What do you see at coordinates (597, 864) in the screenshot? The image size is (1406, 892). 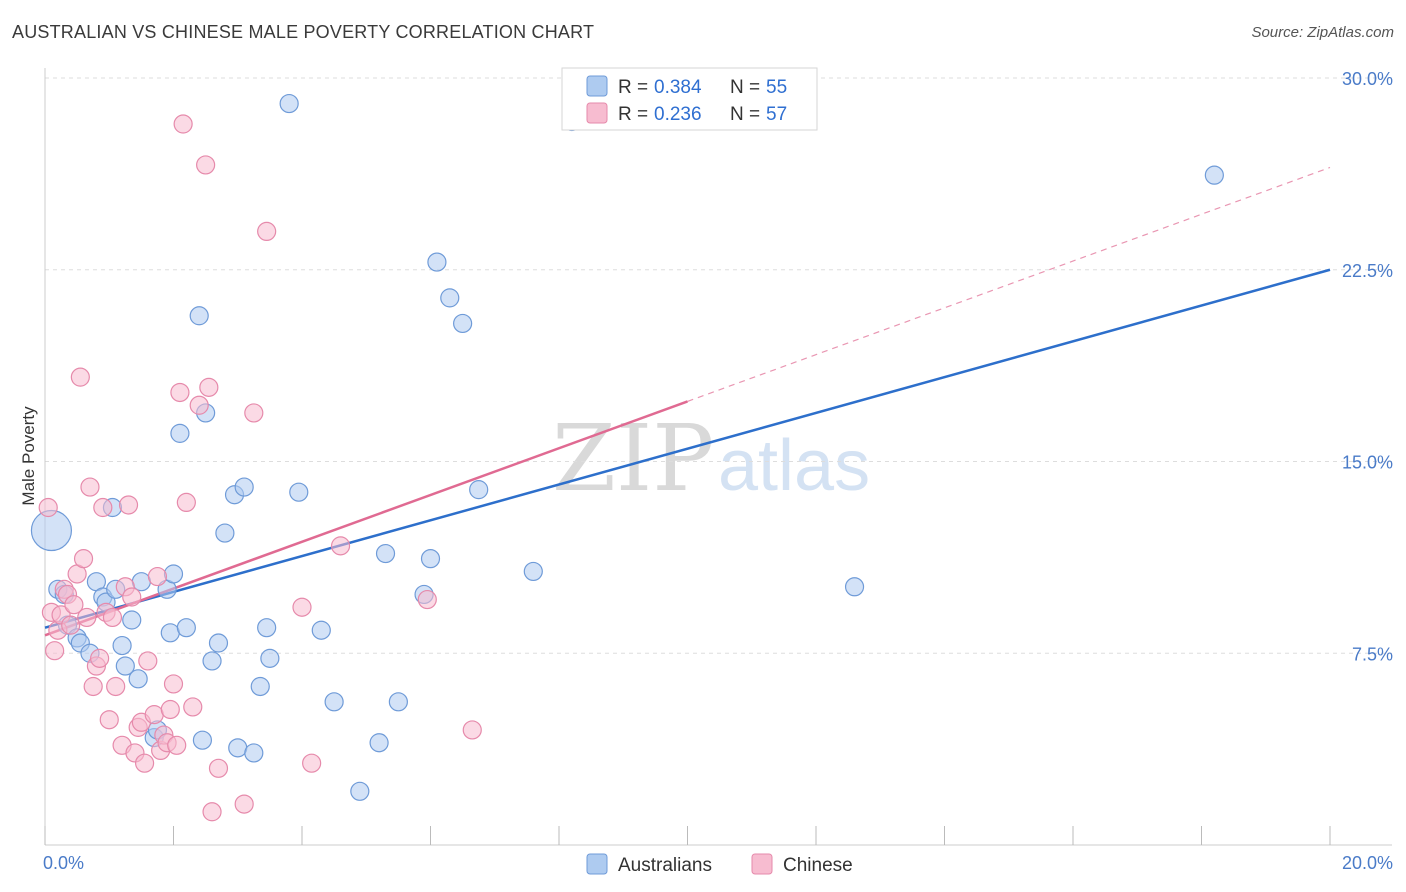 I see `legend-bottom-swatch-australians` at bounding box center [597, 864].